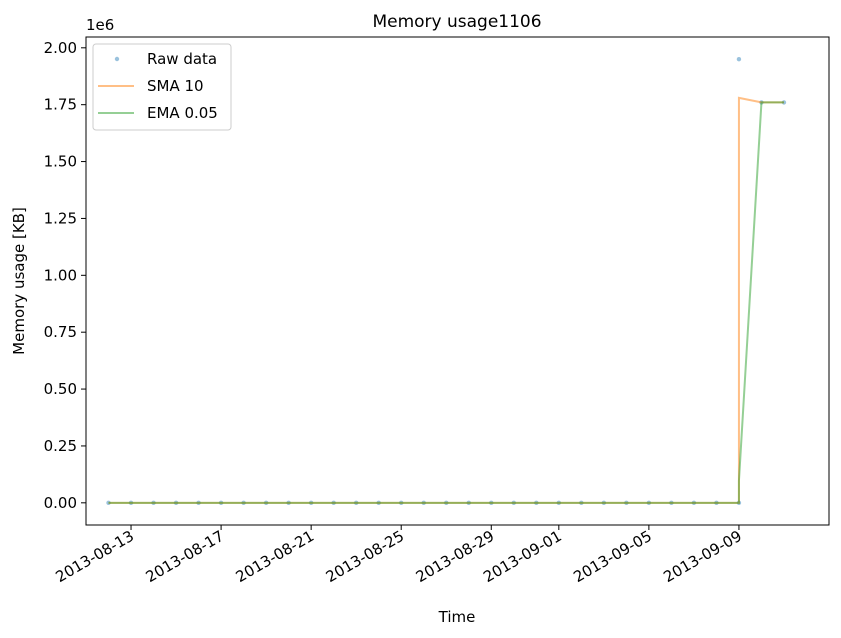  What do you see at coordinates (60, 162) in the screenshot?
I see `y-tick-label: 1.50` at bounding box center [60, 162].